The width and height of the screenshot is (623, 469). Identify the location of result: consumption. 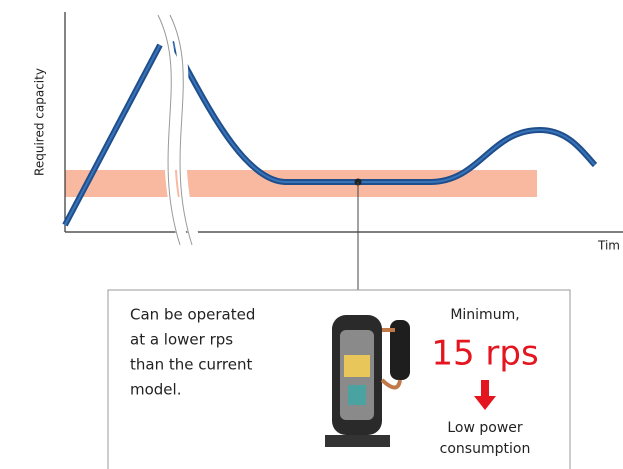
(485, 449).